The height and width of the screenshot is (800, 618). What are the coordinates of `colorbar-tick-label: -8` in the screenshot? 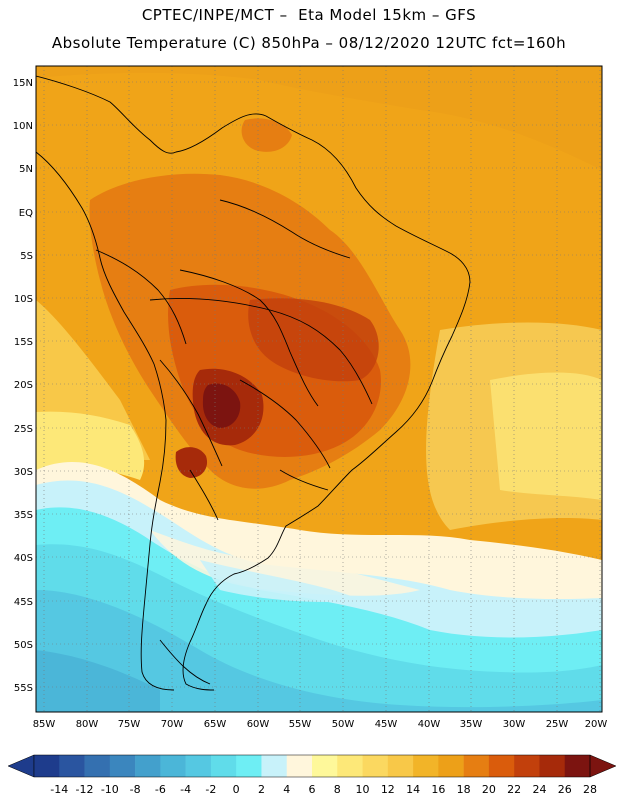 It's located at (135, 789).